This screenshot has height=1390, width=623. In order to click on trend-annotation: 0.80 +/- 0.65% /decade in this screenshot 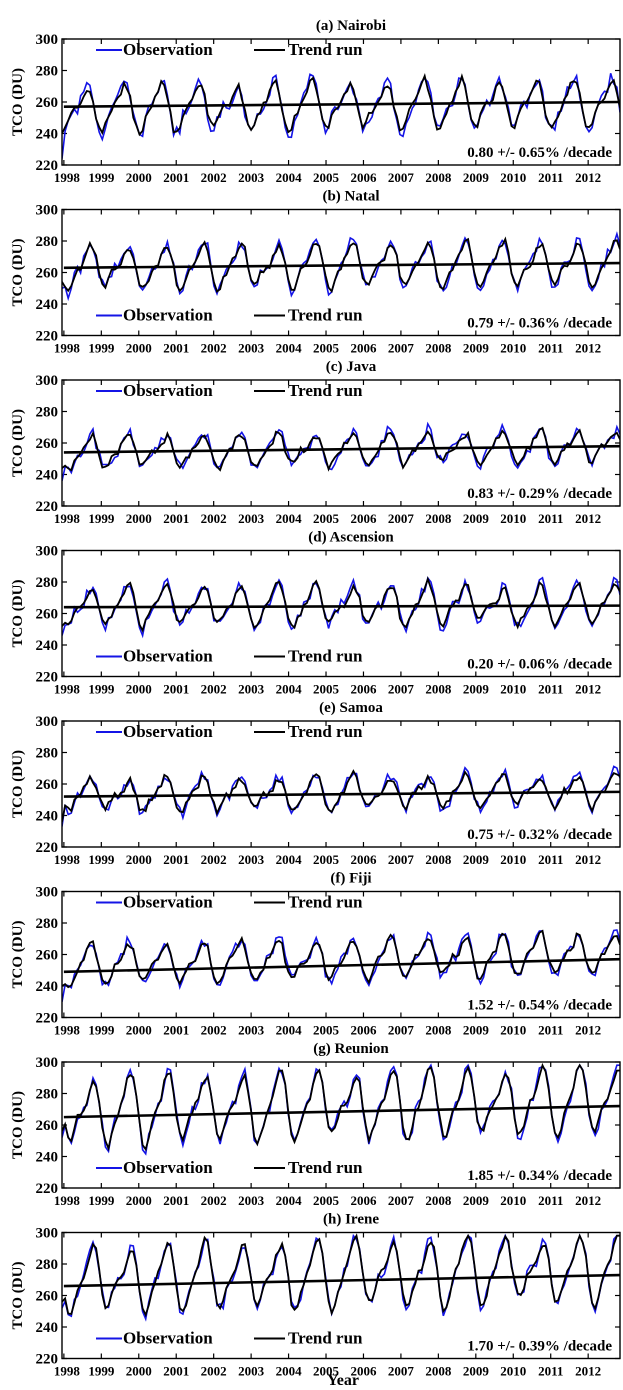, I will do `click(539, 153)`.